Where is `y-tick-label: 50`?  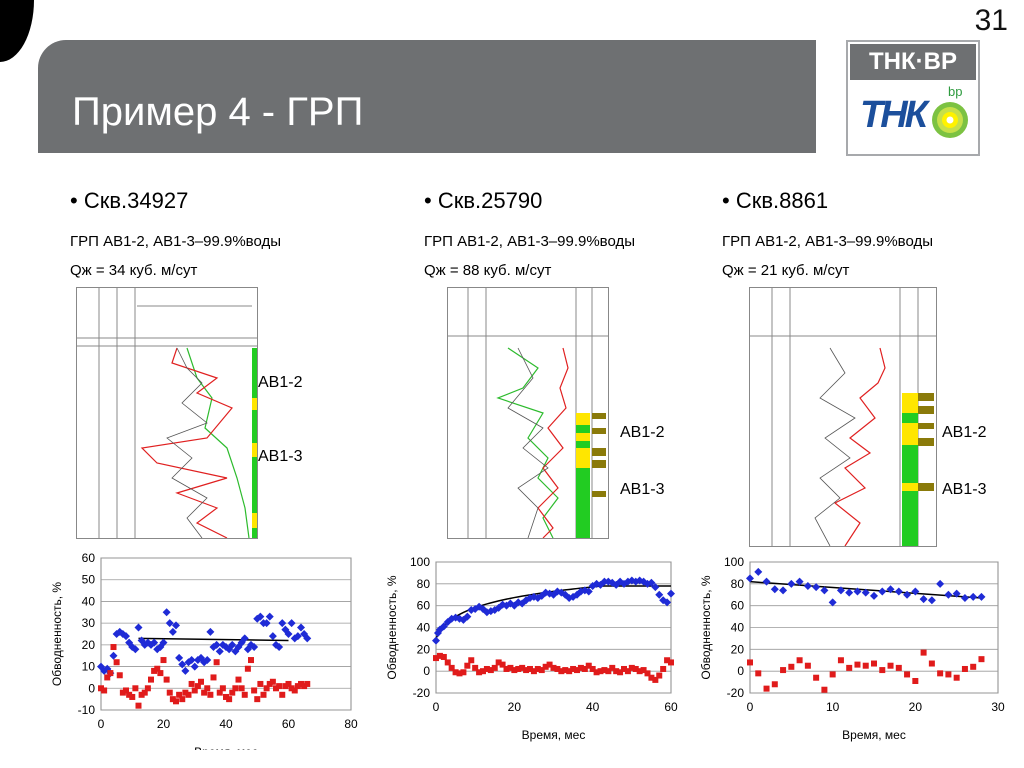
y-tick-label: 50 is located at coordinates (89, 580).